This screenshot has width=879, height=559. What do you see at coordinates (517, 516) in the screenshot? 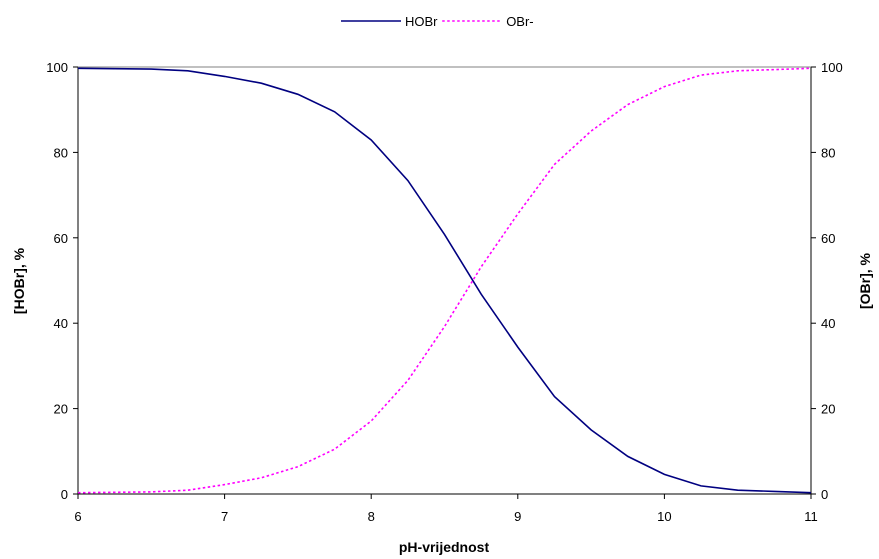
I see `x-tick-label: 9` at bounding box center [517, 516].